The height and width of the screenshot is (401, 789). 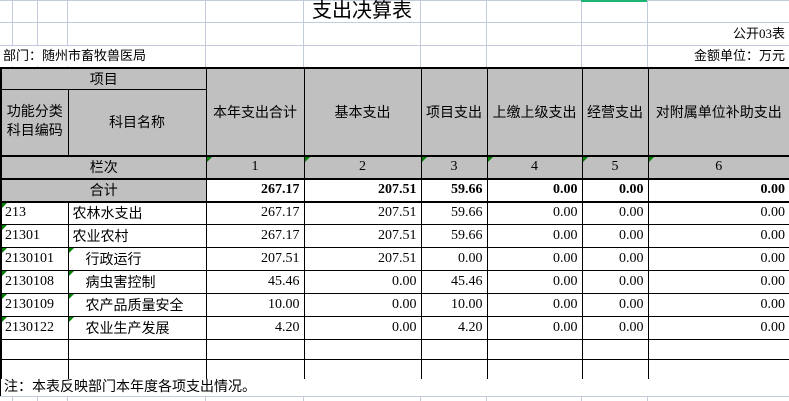 What do you see at coordinates (34, 259) in the screenshot?
I see `code-cell: 2130101` at bounding box center [34, 259].